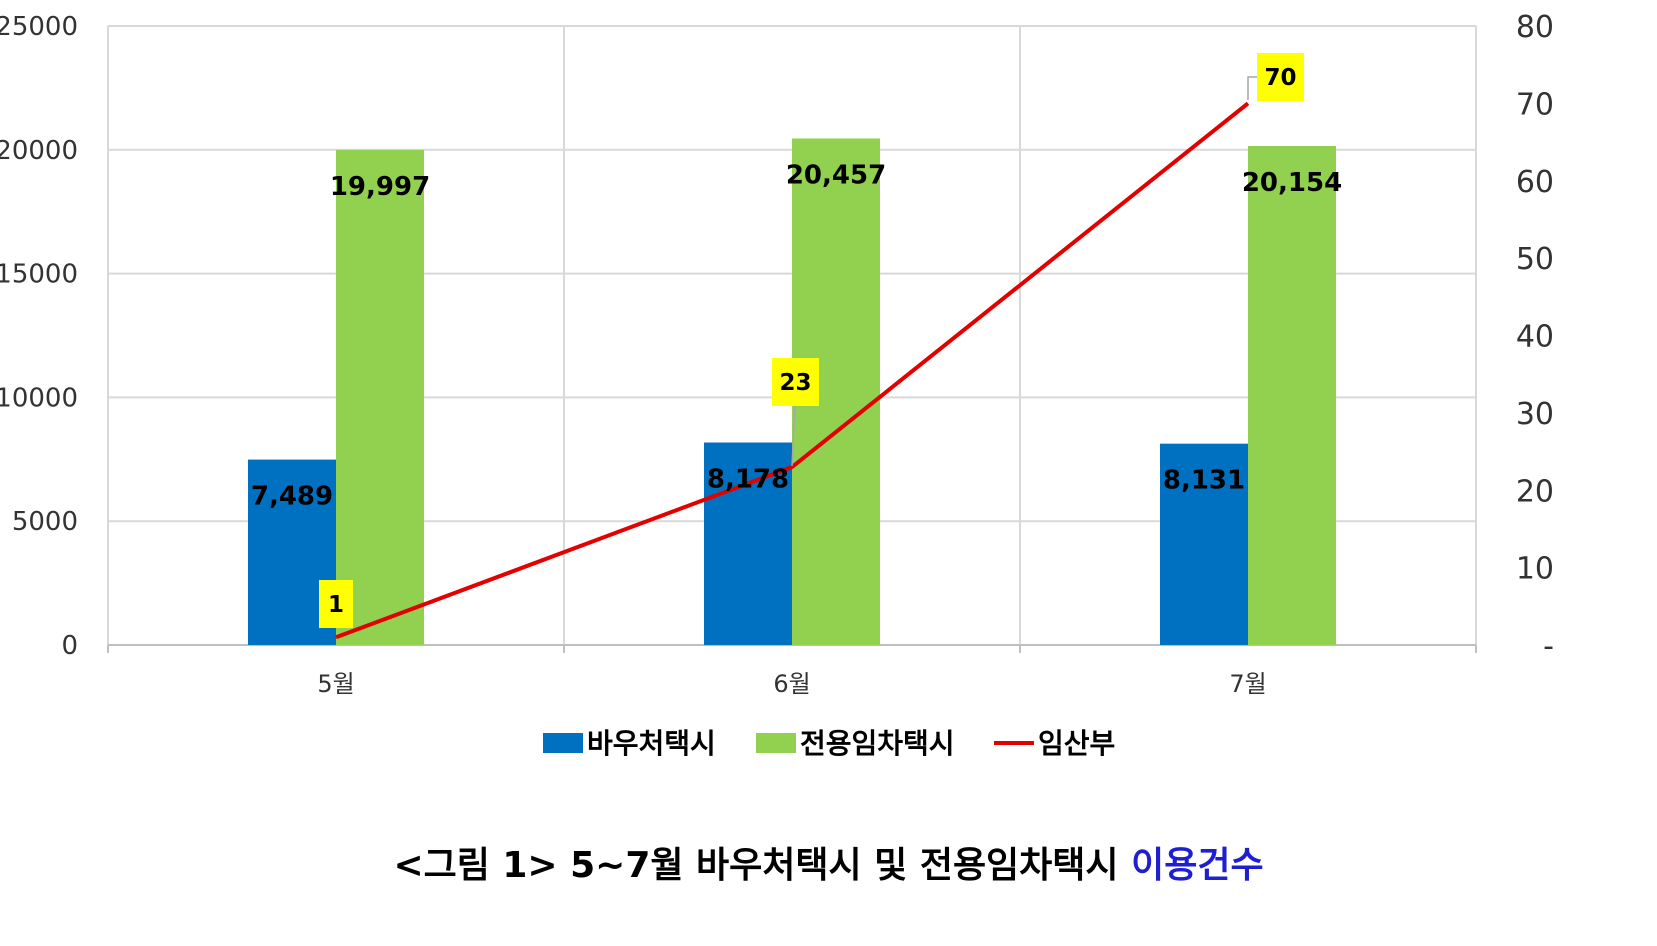  Describe the element at coordinates (69, 646) in the screenshot. I see `y-left-tick-label: 0` at that location.